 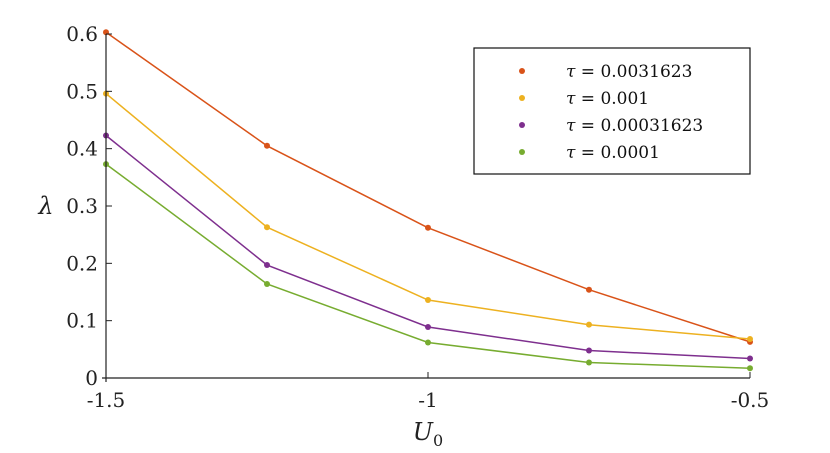 I want to click on legend-label: τ = 0.0031623, so click(x=629, y=72).